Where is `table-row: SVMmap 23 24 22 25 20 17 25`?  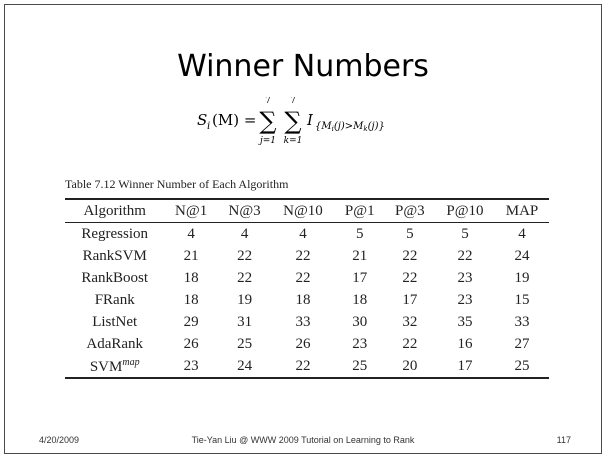 table-row: SVMmap 23 24 22 25 20 17 25 is located at coordinates (307, 366).